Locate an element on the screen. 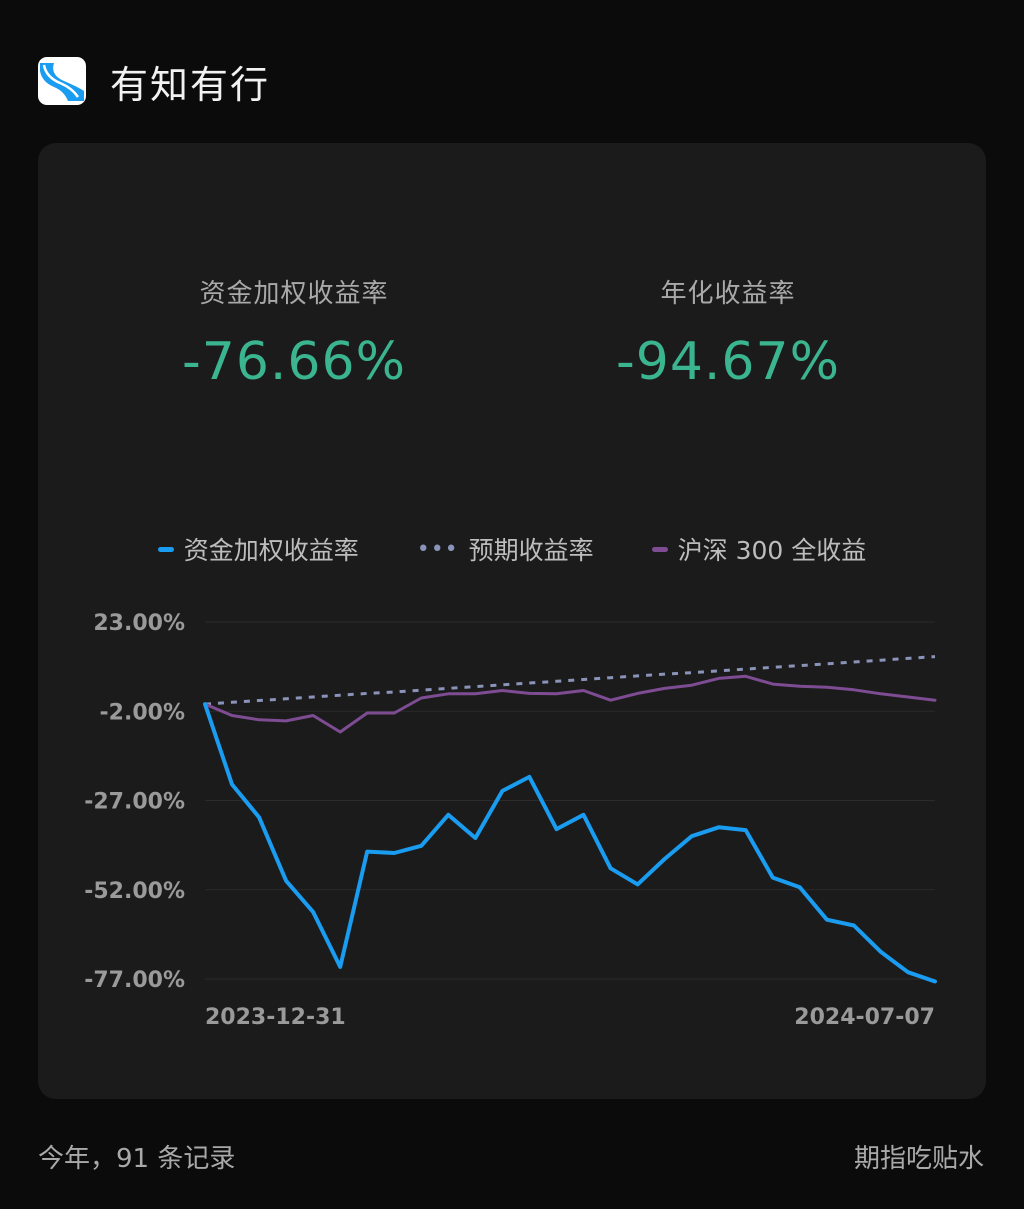 Image resolution: width=1024 pixels, height=1209 pixels. stat-label: 年化收益率 is located at coordinates (728, 294).